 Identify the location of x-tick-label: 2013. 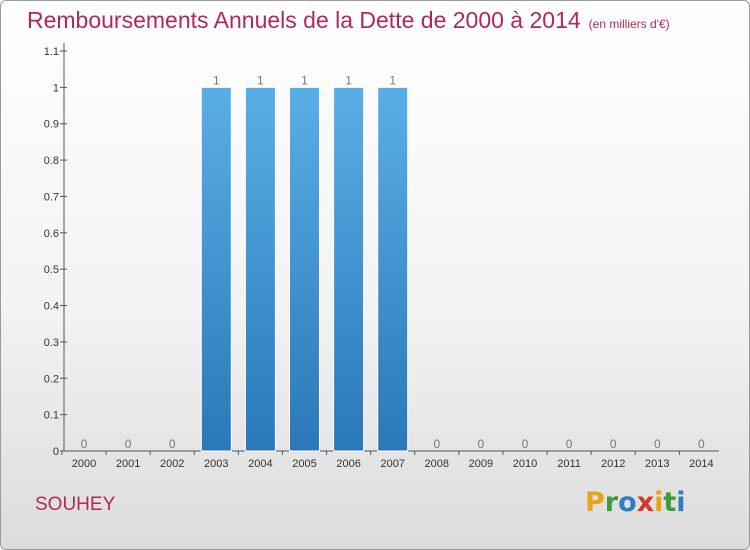
(657, 464).